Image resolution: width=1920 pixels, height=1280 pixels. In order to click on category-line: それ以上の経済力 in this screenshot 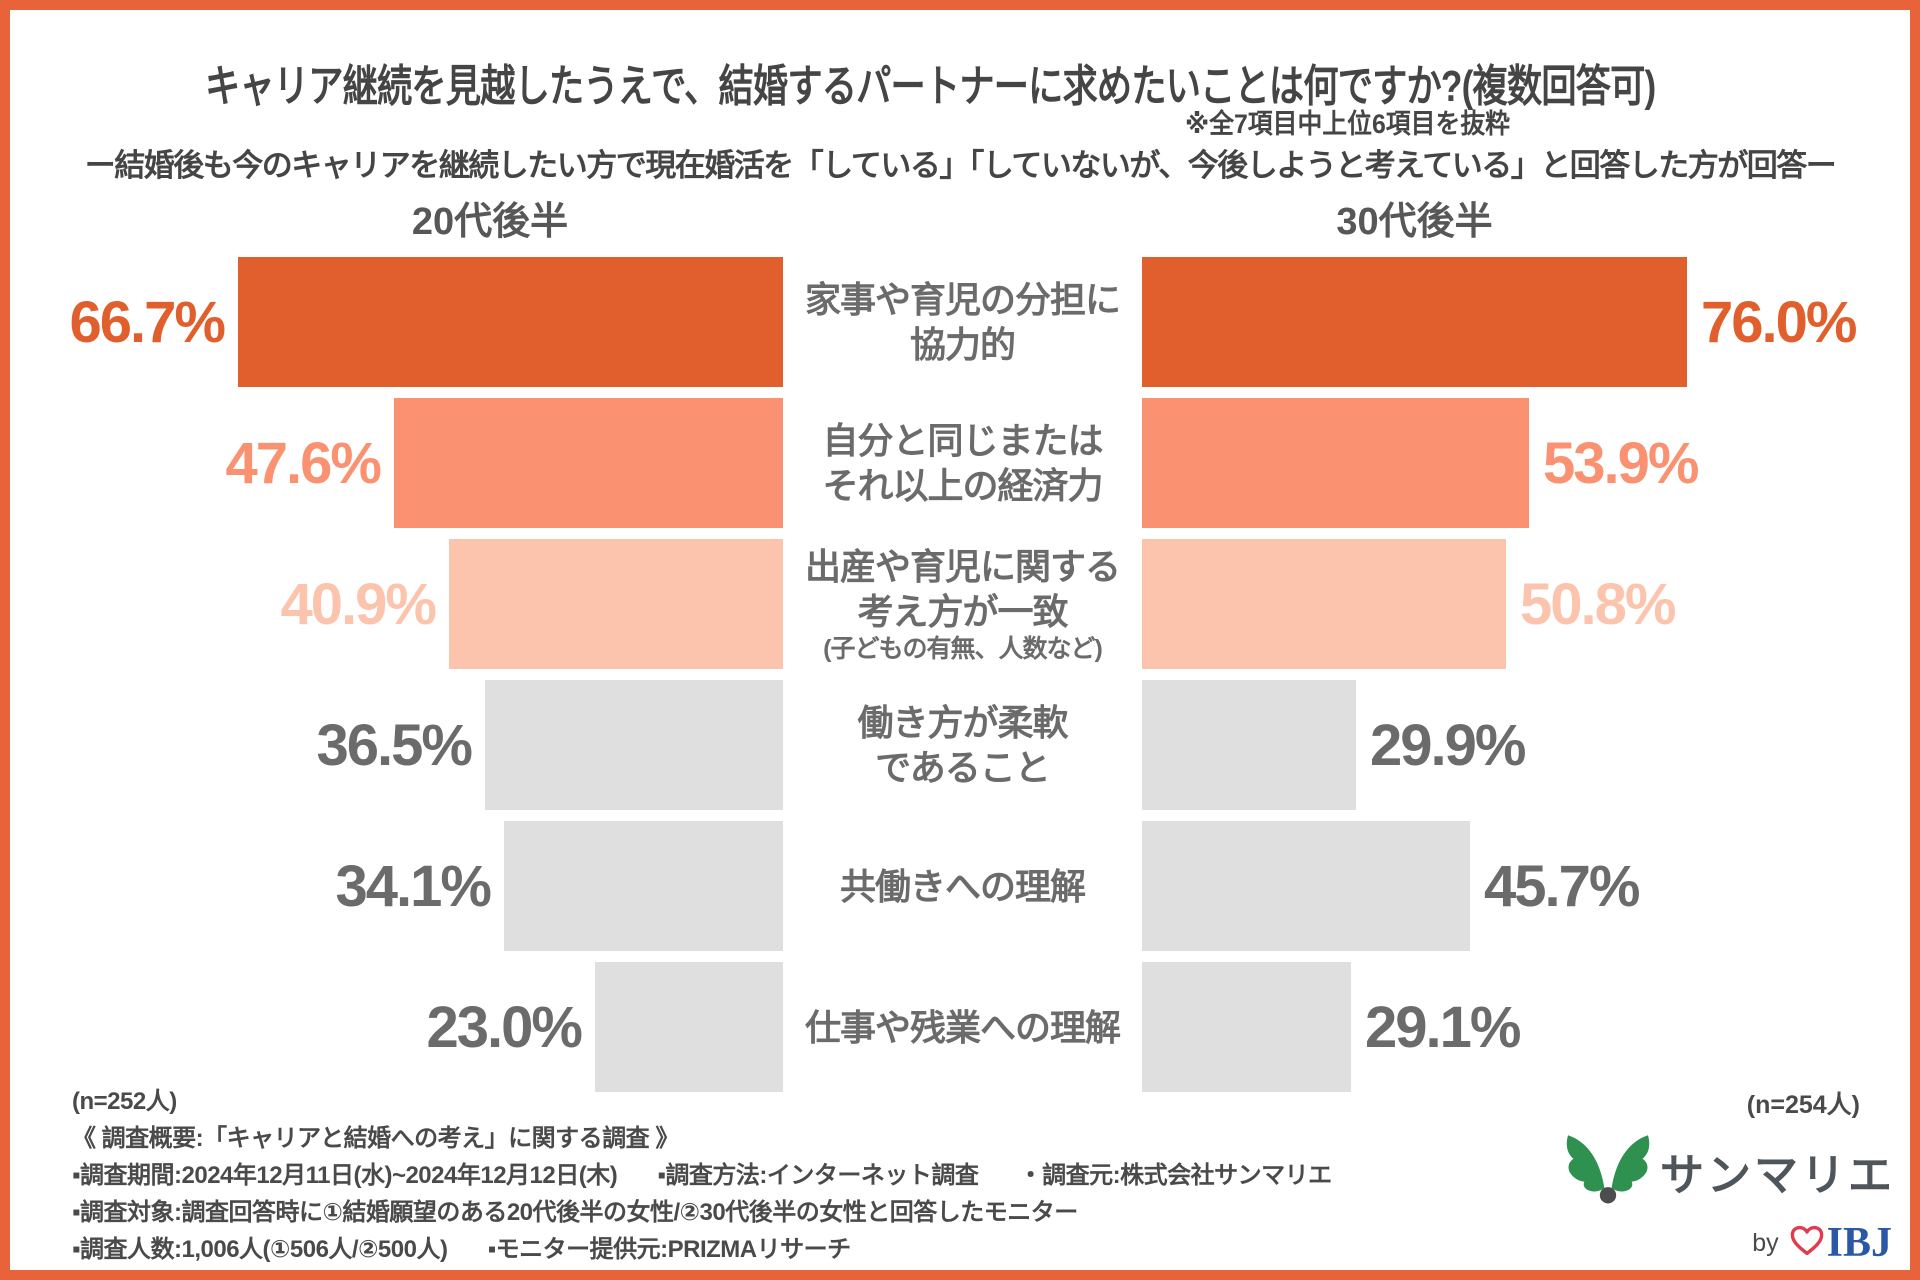, I will do `click(962, 485)`.